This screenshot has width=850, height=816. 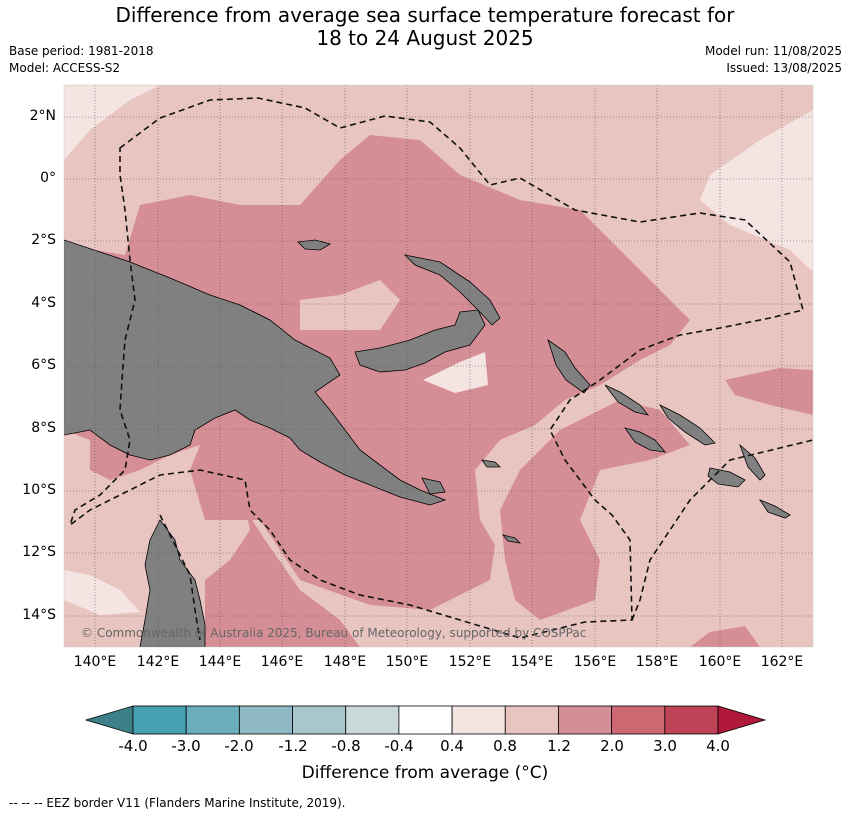 What do you see at coordinates (491, 463) in the screenshot?
I see `woodlark-island-land` at bounding box center [491, 463].